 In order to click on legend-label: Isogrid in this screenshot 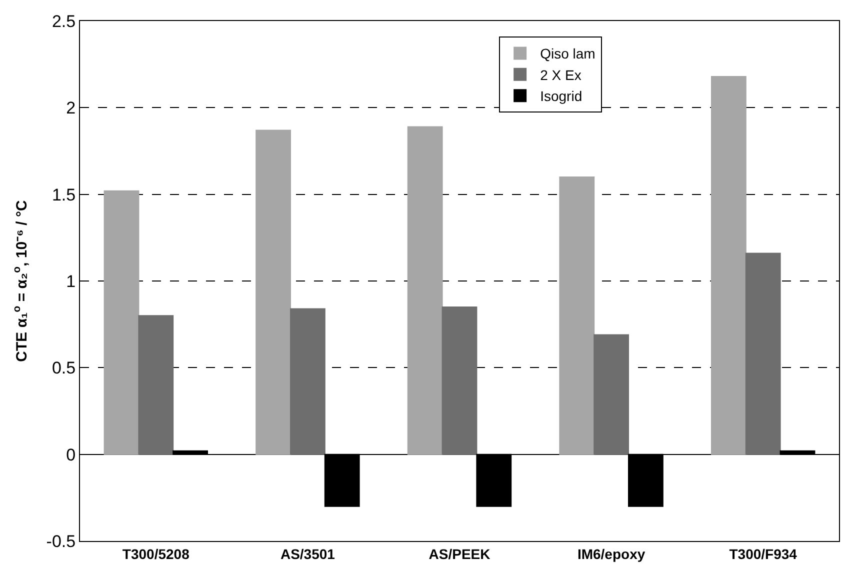, I will do `click(561, 96)`.